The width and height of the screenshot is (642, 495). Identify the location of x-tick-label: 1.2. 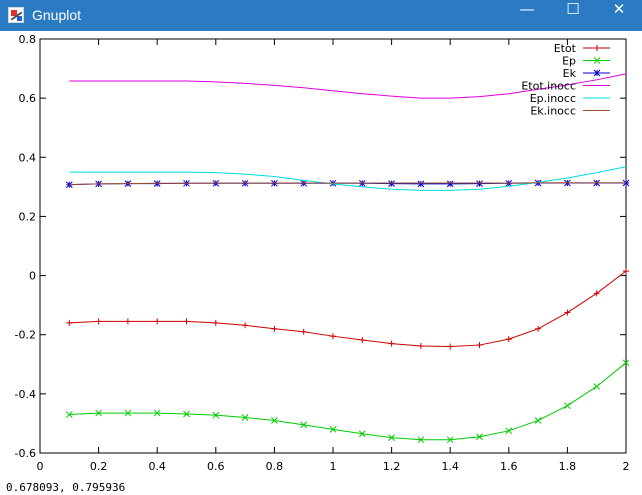
(392, 466).